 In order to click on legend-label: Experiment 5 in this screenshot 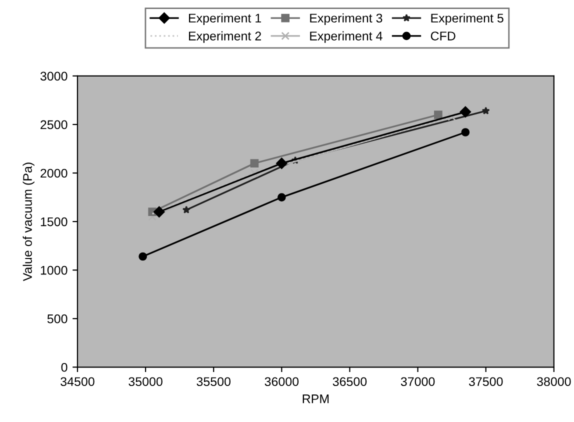, I will do `click(467, 19)`.